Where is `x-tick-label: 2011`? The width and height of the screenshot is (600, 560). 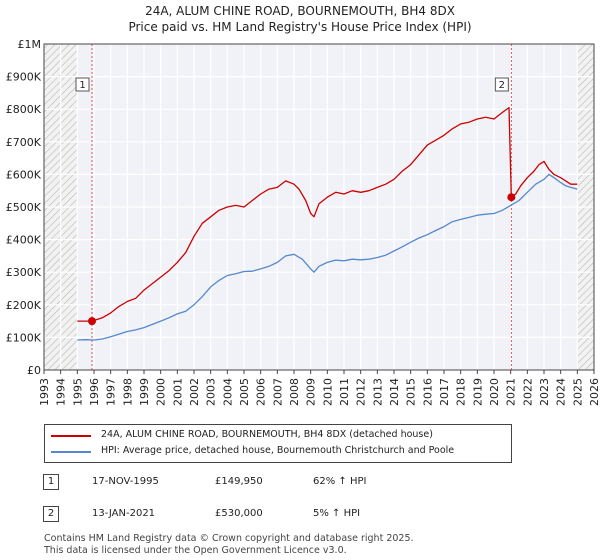
x-tick-label: 2011 is located at coordinates (344, 392).